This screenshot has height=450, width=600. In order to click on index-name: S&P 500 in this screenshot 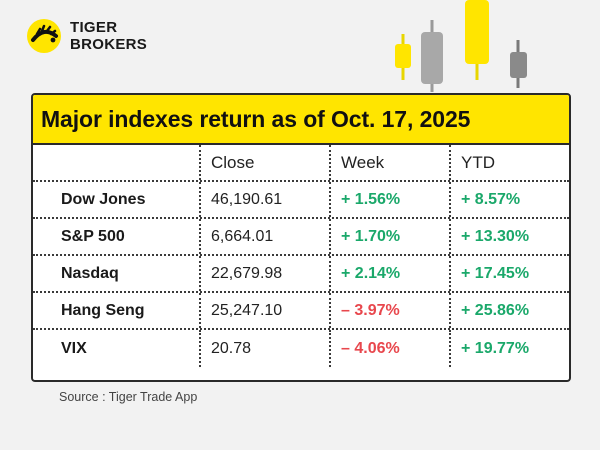, I will do `click(117, 236)`.